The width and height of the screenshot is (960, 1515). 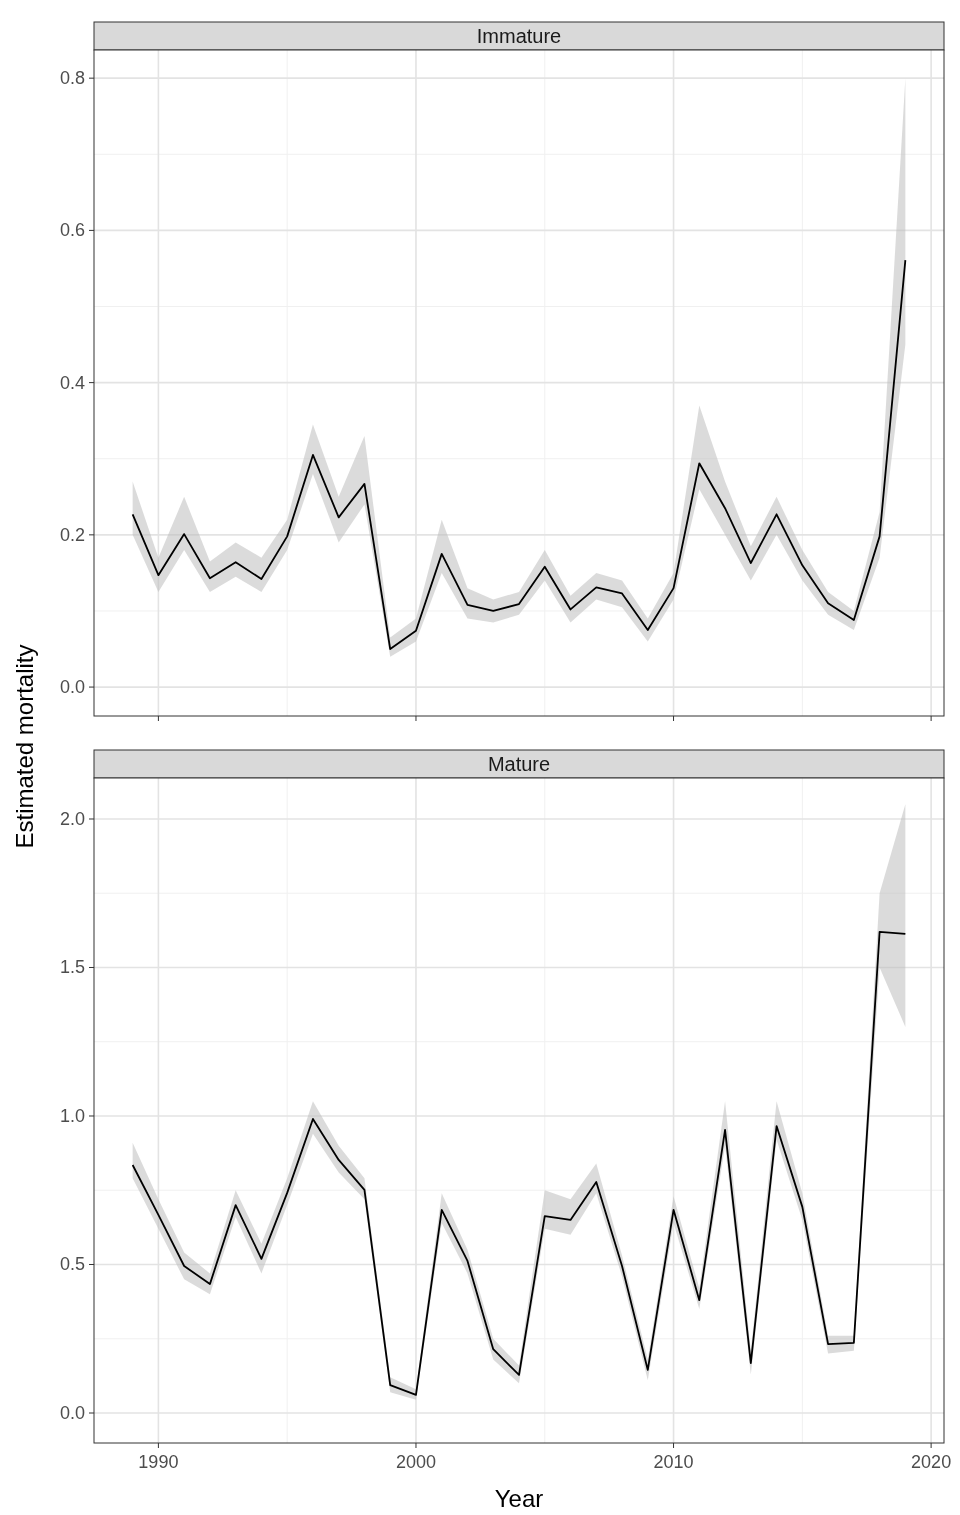 I want to click on x-tick-label: 1990, so click(x=158, y=1462).